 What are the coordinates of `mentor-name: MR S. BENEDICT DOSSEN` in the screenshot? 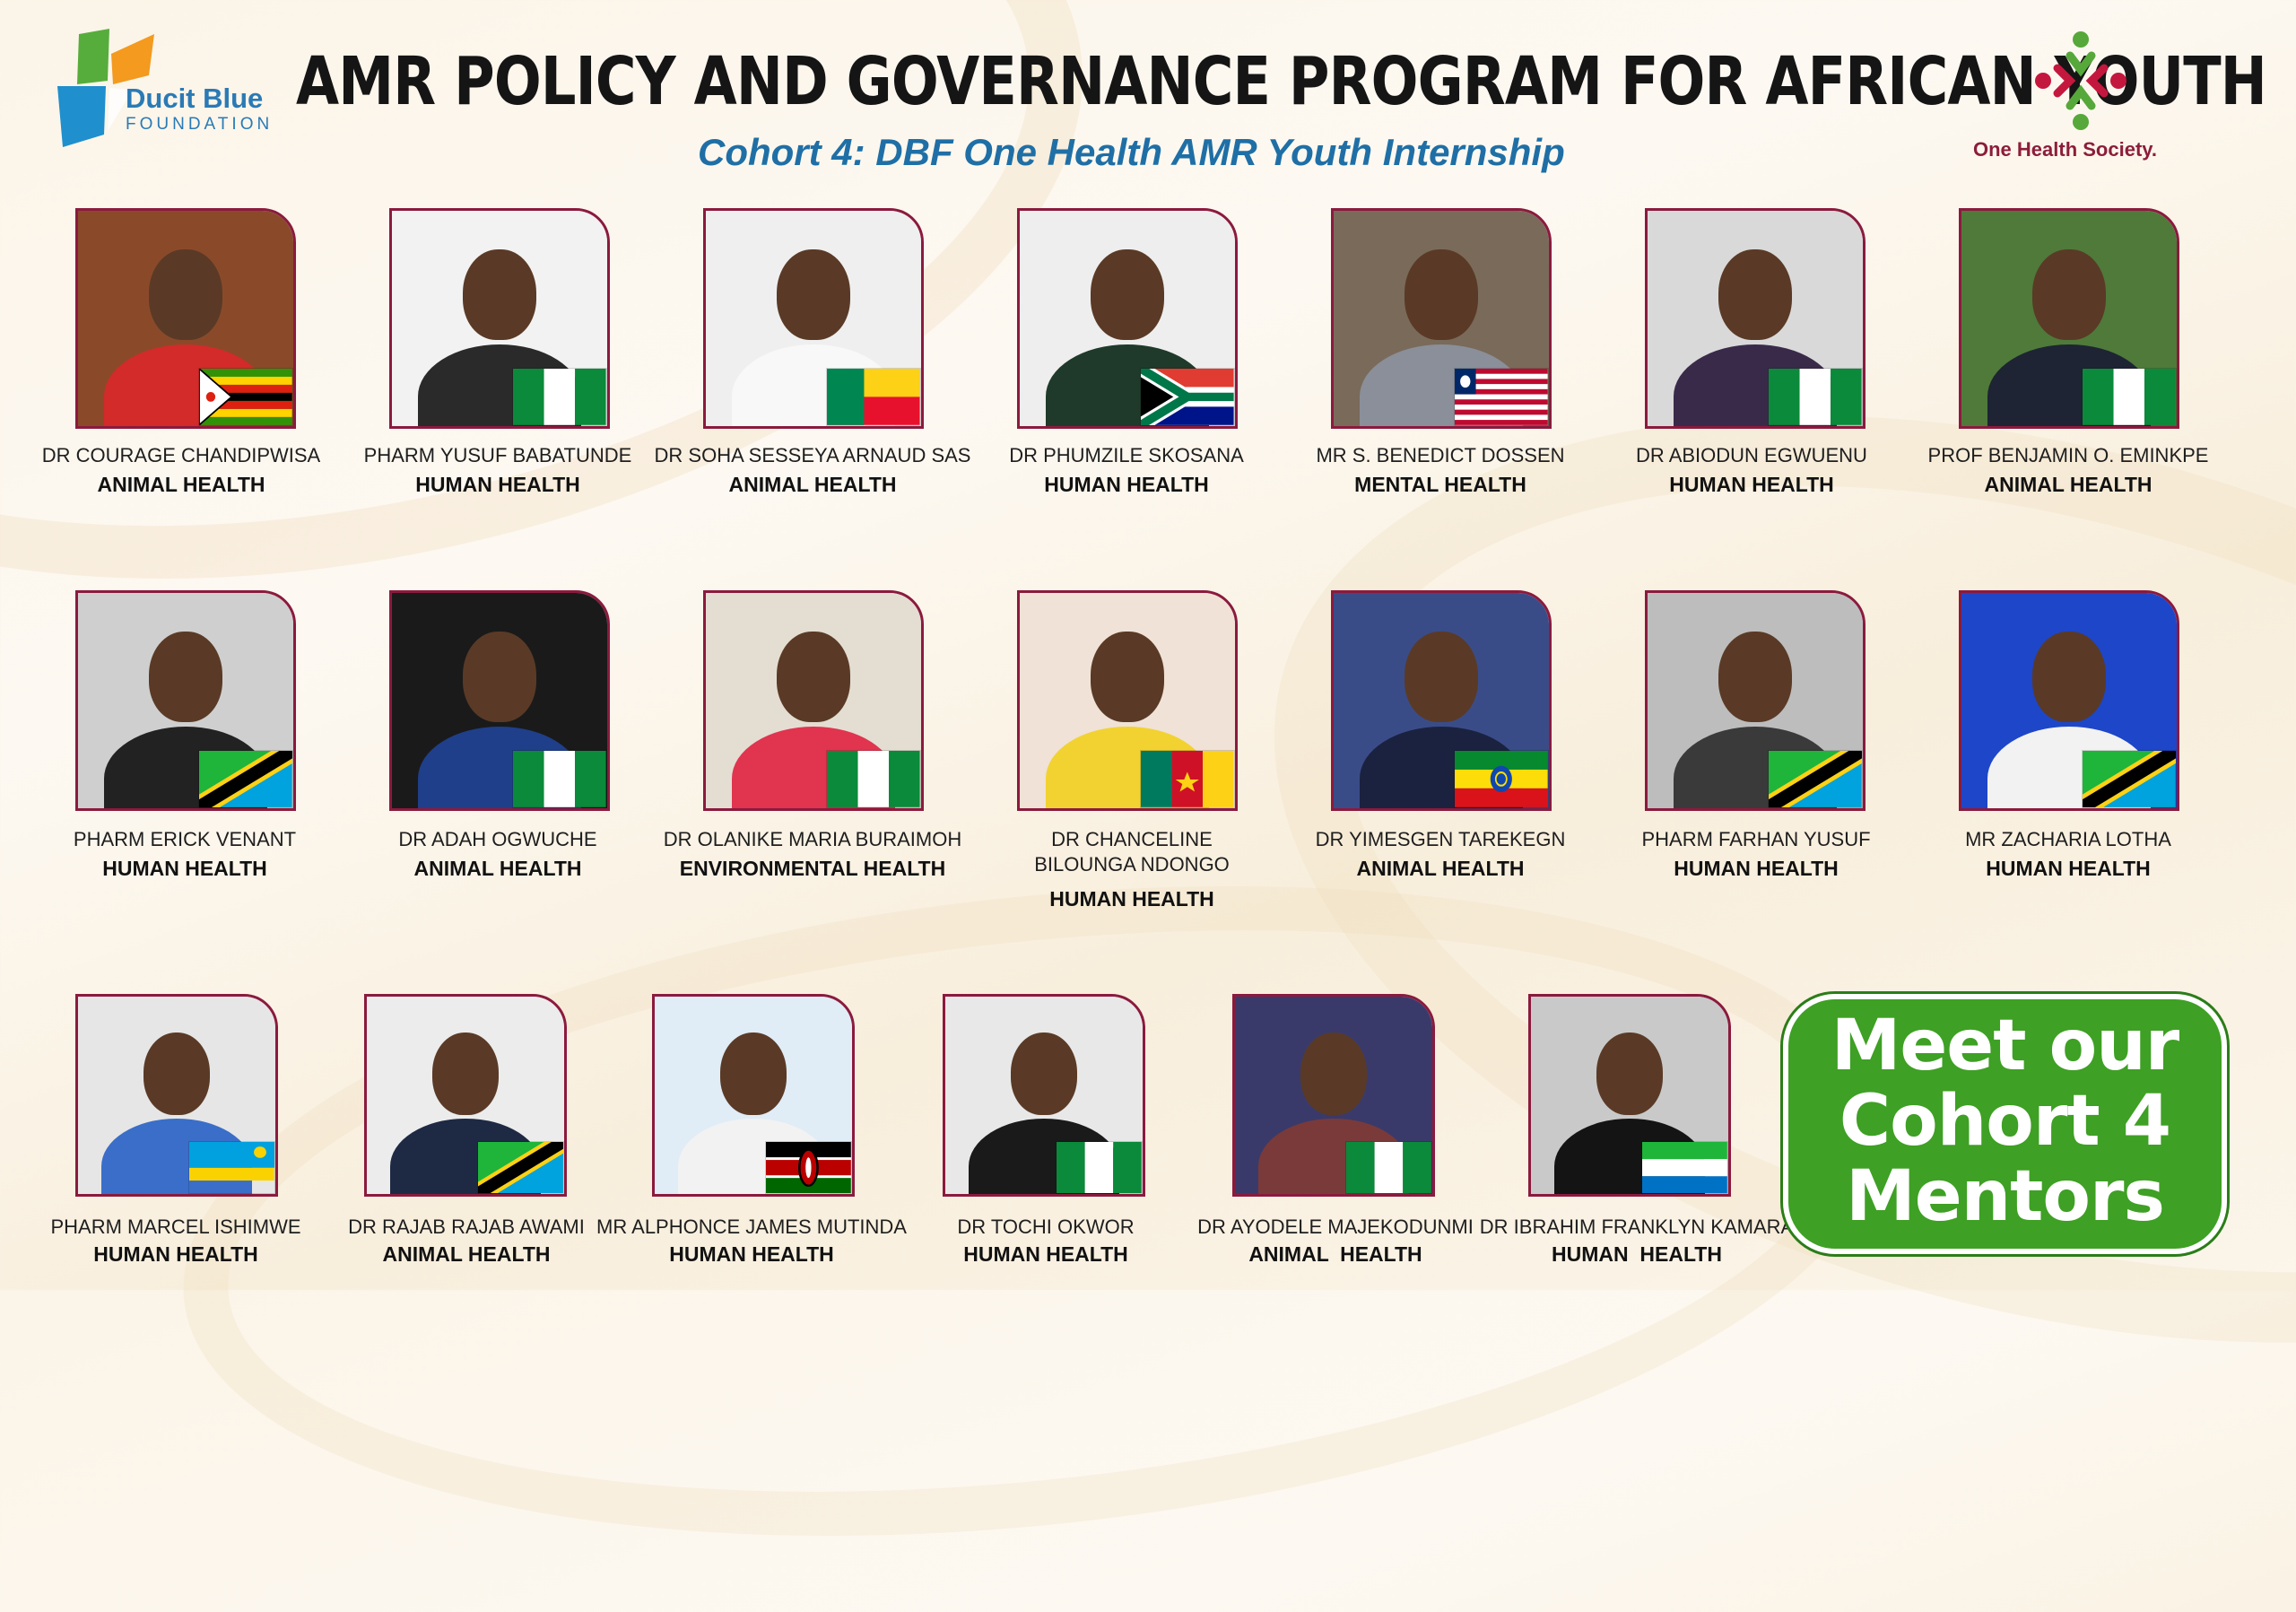 It's located at (1440, 455).